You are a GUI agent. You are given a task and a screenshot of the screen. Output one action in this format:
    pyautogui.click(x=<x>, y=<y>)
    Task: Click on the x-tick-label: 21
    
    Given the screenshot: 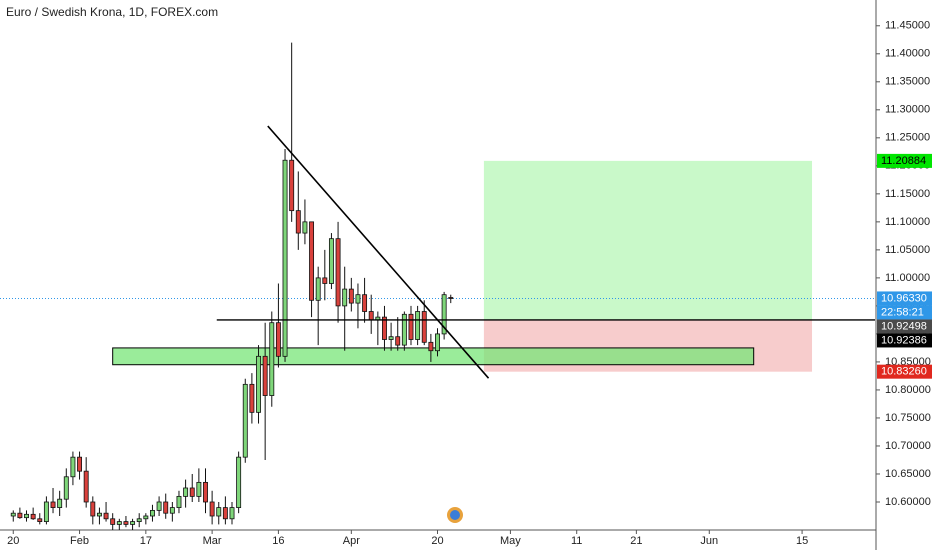 What is the action you would take?
    pyautogui.click(x=636, y=541)
    